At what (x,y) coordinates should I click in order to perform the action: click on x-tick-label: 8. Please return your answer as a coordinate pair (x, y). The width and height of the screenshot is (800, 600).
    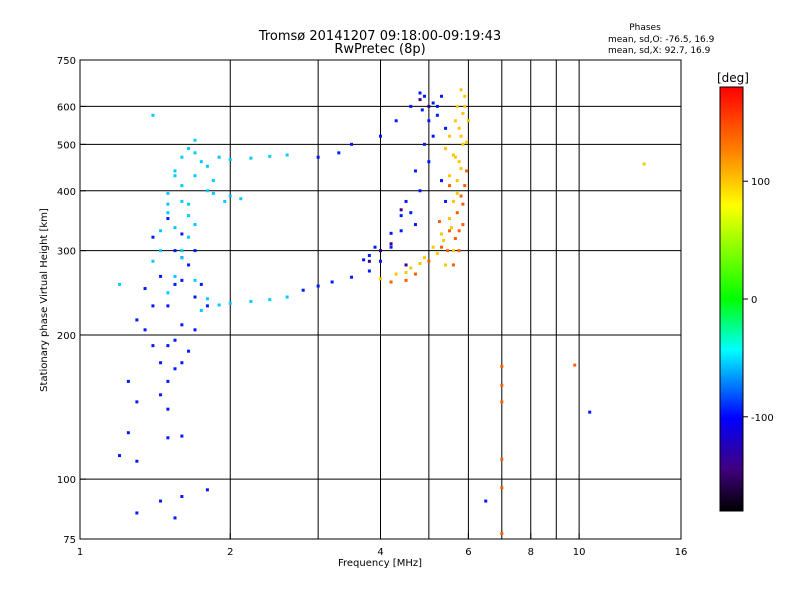
    Looking at the image, I should click on (531, 552).